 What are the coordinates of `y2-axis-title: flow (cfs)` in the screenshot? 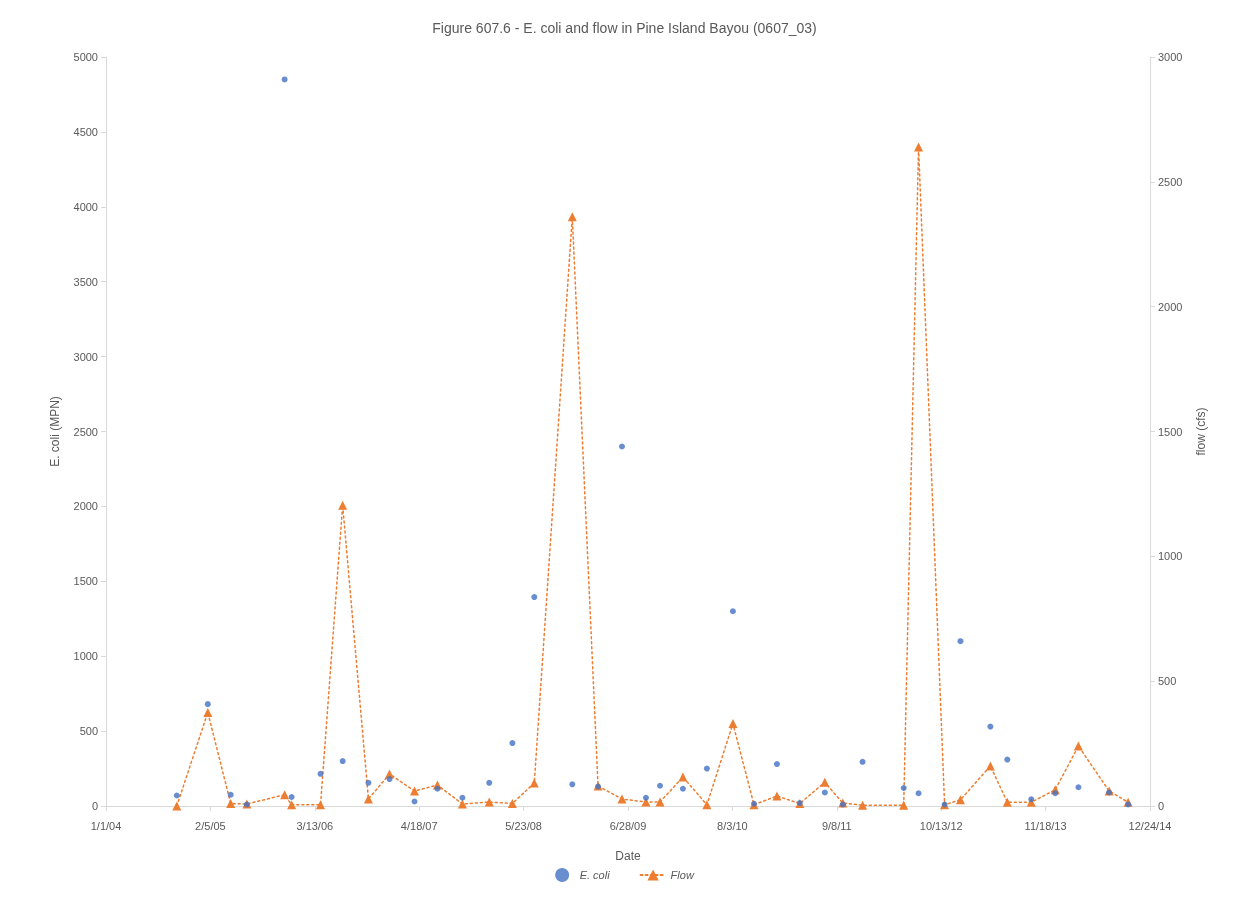 It's located at (1201, 431).